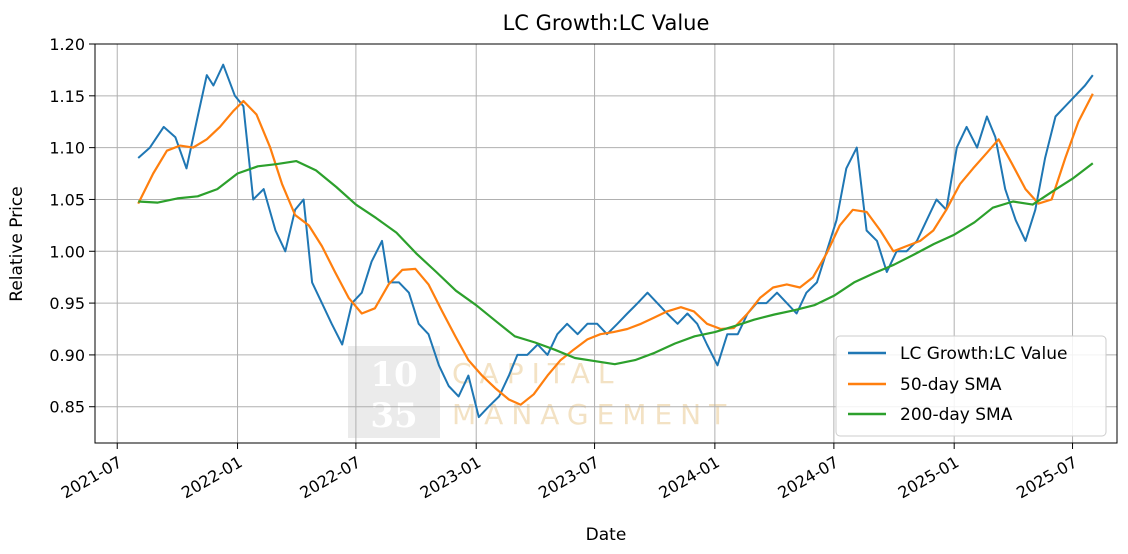 This screenshot has width=1128, height=554. Describe the element at coordinates (17, 243) in the screenshot. I see `y-axis-title: Relative Price` at that location.